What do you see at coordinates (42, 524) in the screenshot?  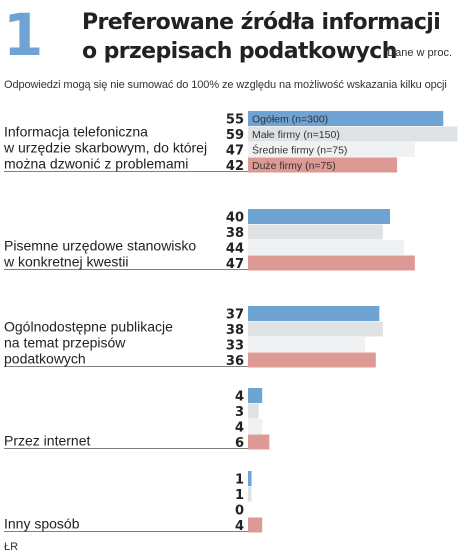 I see `category-label-5-line-1: Inny sposób` at bounding box center [42, 524].